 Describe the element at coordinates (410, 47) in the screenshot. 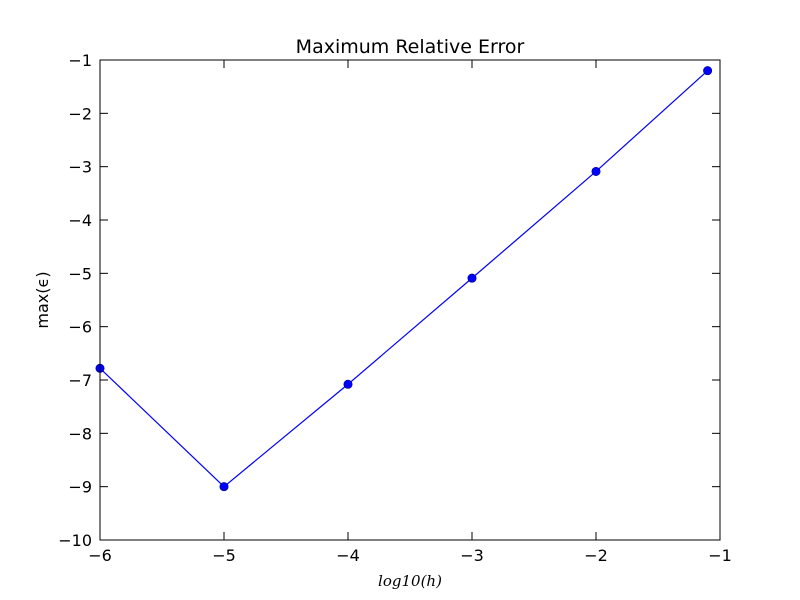

I see `chart-title: Maximum Relative Error` at that location.